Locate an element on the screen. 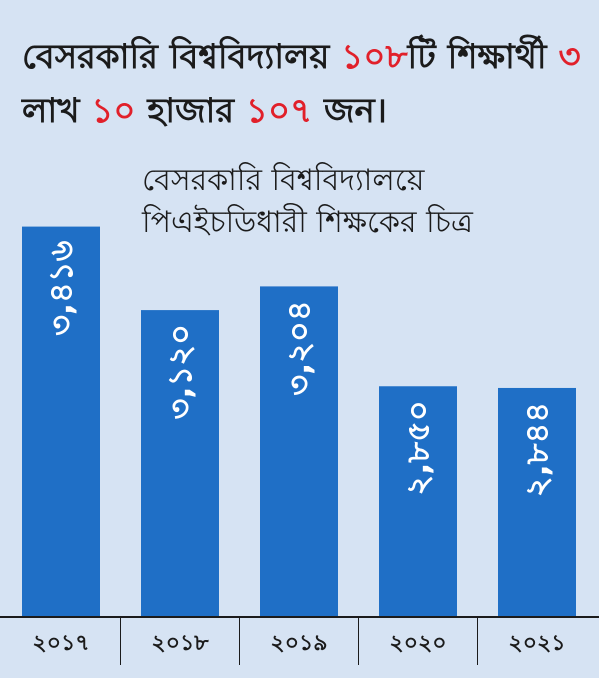 The width and height of the screenshot is (599, 678). bar-value-label-1: ৩,৪১৬ is located at coordinates (61, 287).